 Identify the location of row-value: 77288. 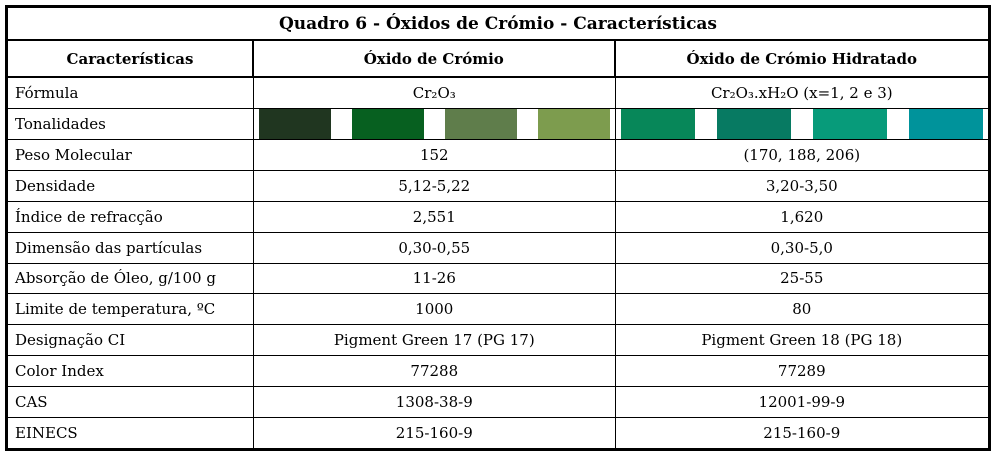
(435, 371).